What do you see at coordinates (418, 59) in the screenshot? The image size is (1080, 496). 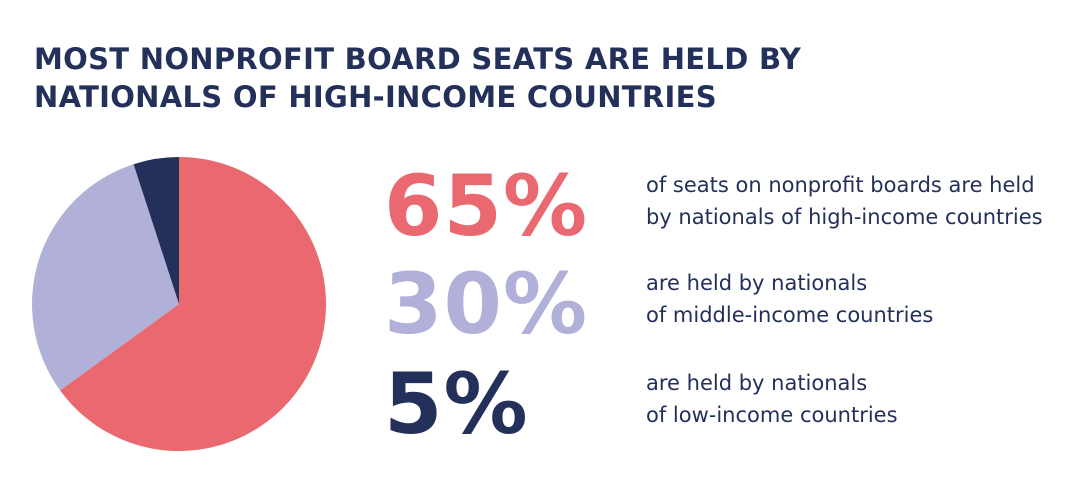 I see `chart-title-line1: MOST NONPROFIT BOARD SEATS ARE HELD BY` at bounding box center [418, 59].